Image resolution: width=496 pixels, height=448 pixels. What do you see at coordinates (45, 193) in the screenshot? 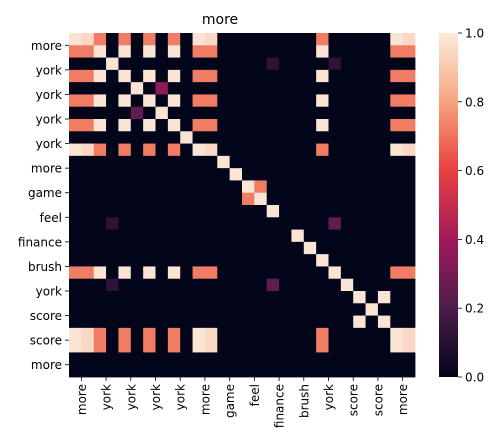
I see `y-tick-label: game` at bounding box center [45, 193].